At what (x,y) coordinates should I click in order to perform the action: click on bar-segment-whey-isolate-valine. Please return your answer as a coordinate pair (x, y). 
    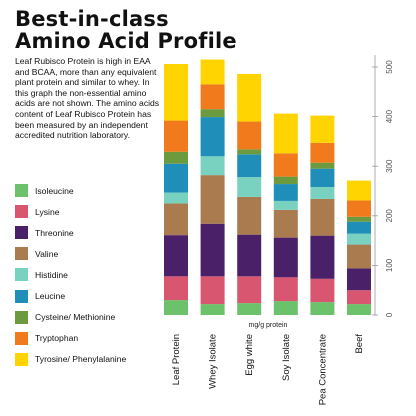
    Looking at the image, I should click on (212, 199).